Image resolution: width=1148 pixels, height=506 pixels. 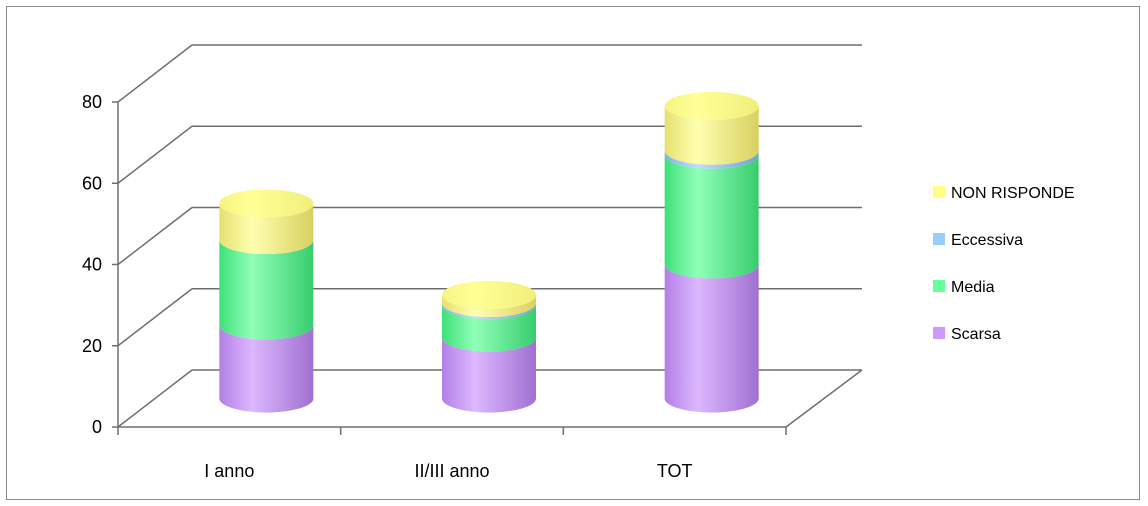 I want to click on y-tick-label: 20, so click(x=92, y=346).